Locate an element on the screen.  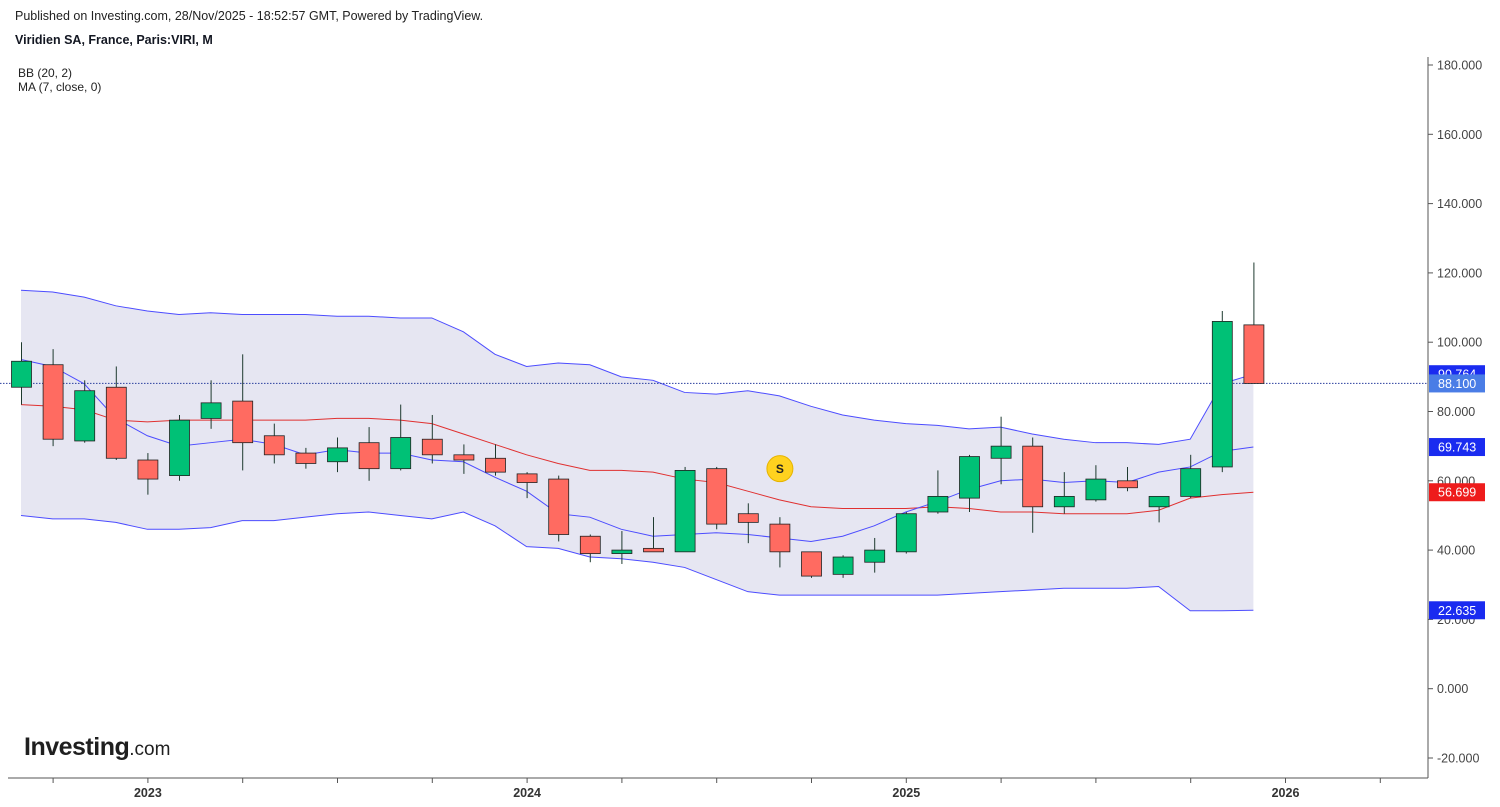
bb-middle-line is located at coordinates (637, 459).